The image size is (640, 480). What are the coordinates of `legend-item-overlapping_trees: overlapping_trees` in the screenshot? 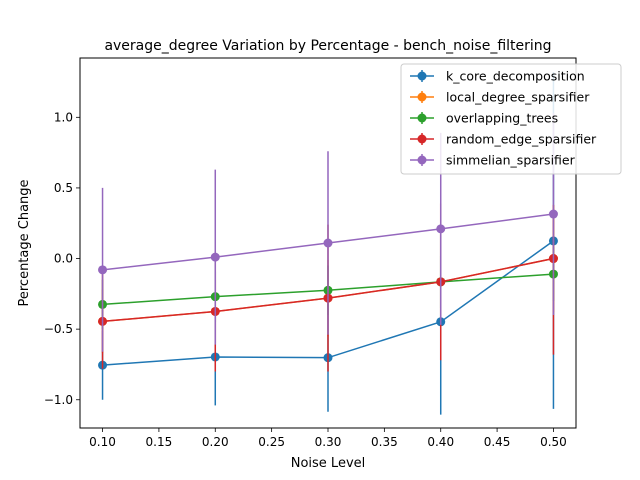 It's located at (484, 118).